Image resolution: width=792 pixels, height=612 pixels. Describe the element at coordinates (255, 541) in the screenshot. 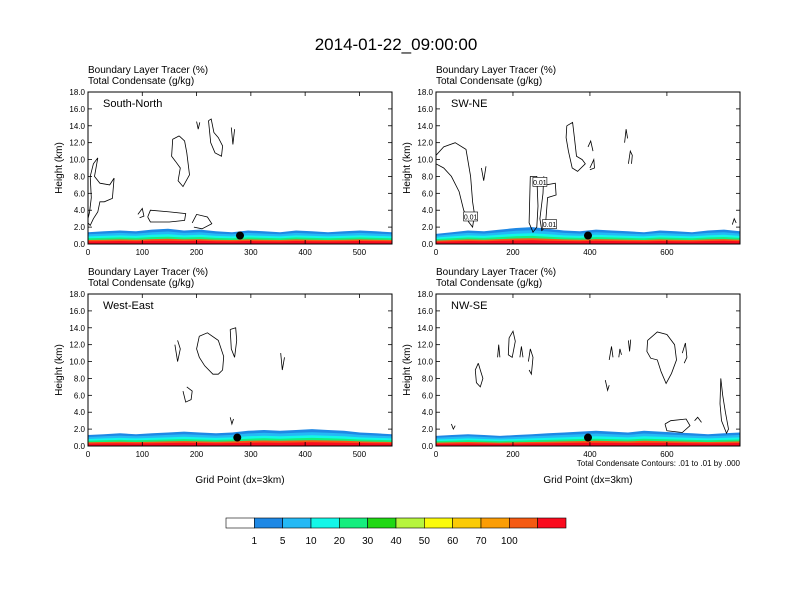

I see `colorbar-label: 1` at that location.